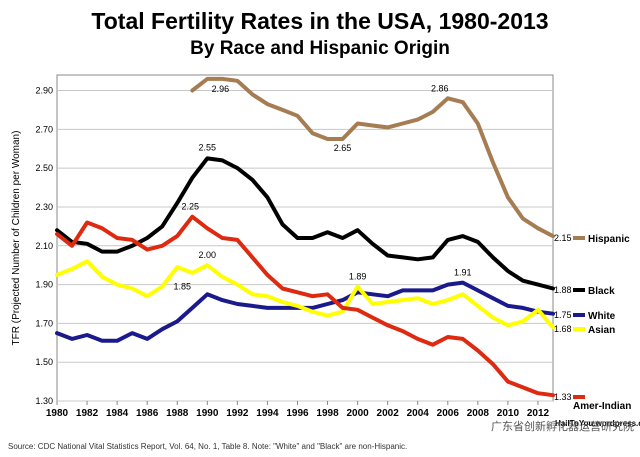 The width and height of the screenshot is (640, 457). Describe the element at coordinates (418, 413) in the screenshot. I see `x-tick-label: 2004` at that location.